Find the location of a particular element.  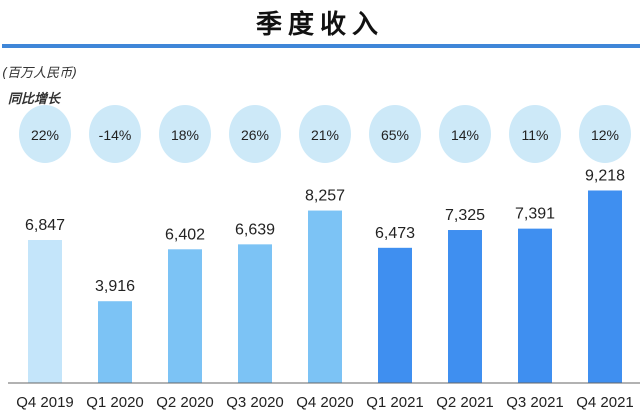

unit-label: (百万人民币) is located at coordinates (40, 73).